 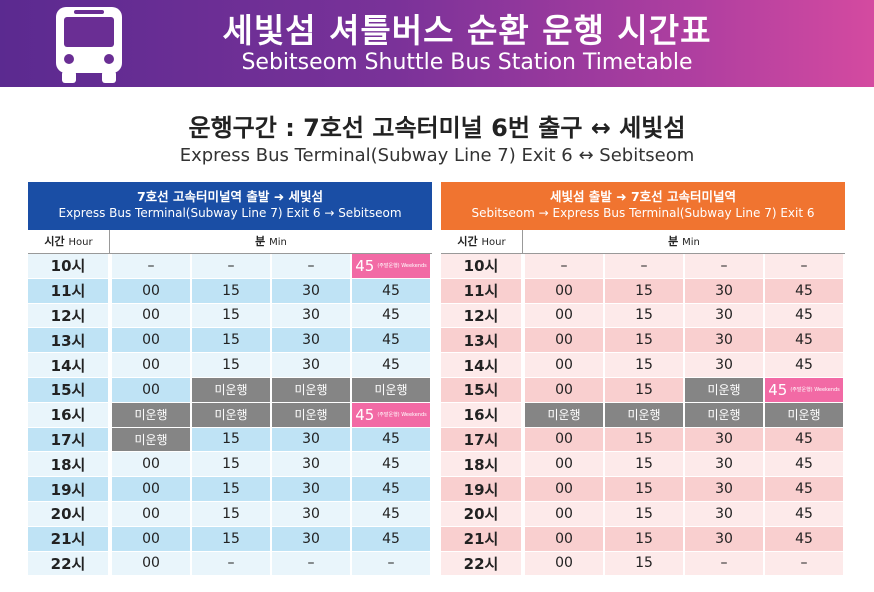 I want to click on table-row: 14시 00 15 30 45, so click(x=643, y=365).